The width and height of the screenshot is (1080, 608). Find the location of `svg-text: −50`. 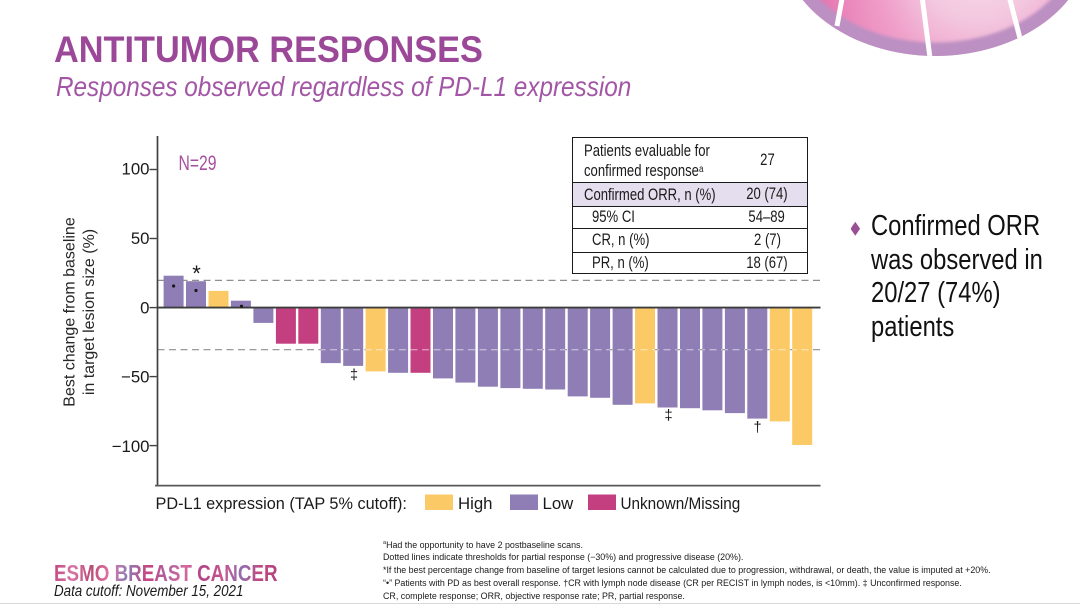

svg-text: −50 is located at coordinates (135, 377).